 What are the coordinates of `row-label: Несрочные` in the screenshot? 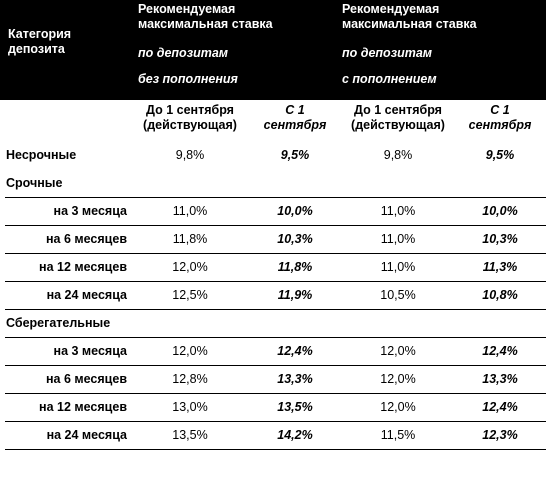 It's located at (41, 154).